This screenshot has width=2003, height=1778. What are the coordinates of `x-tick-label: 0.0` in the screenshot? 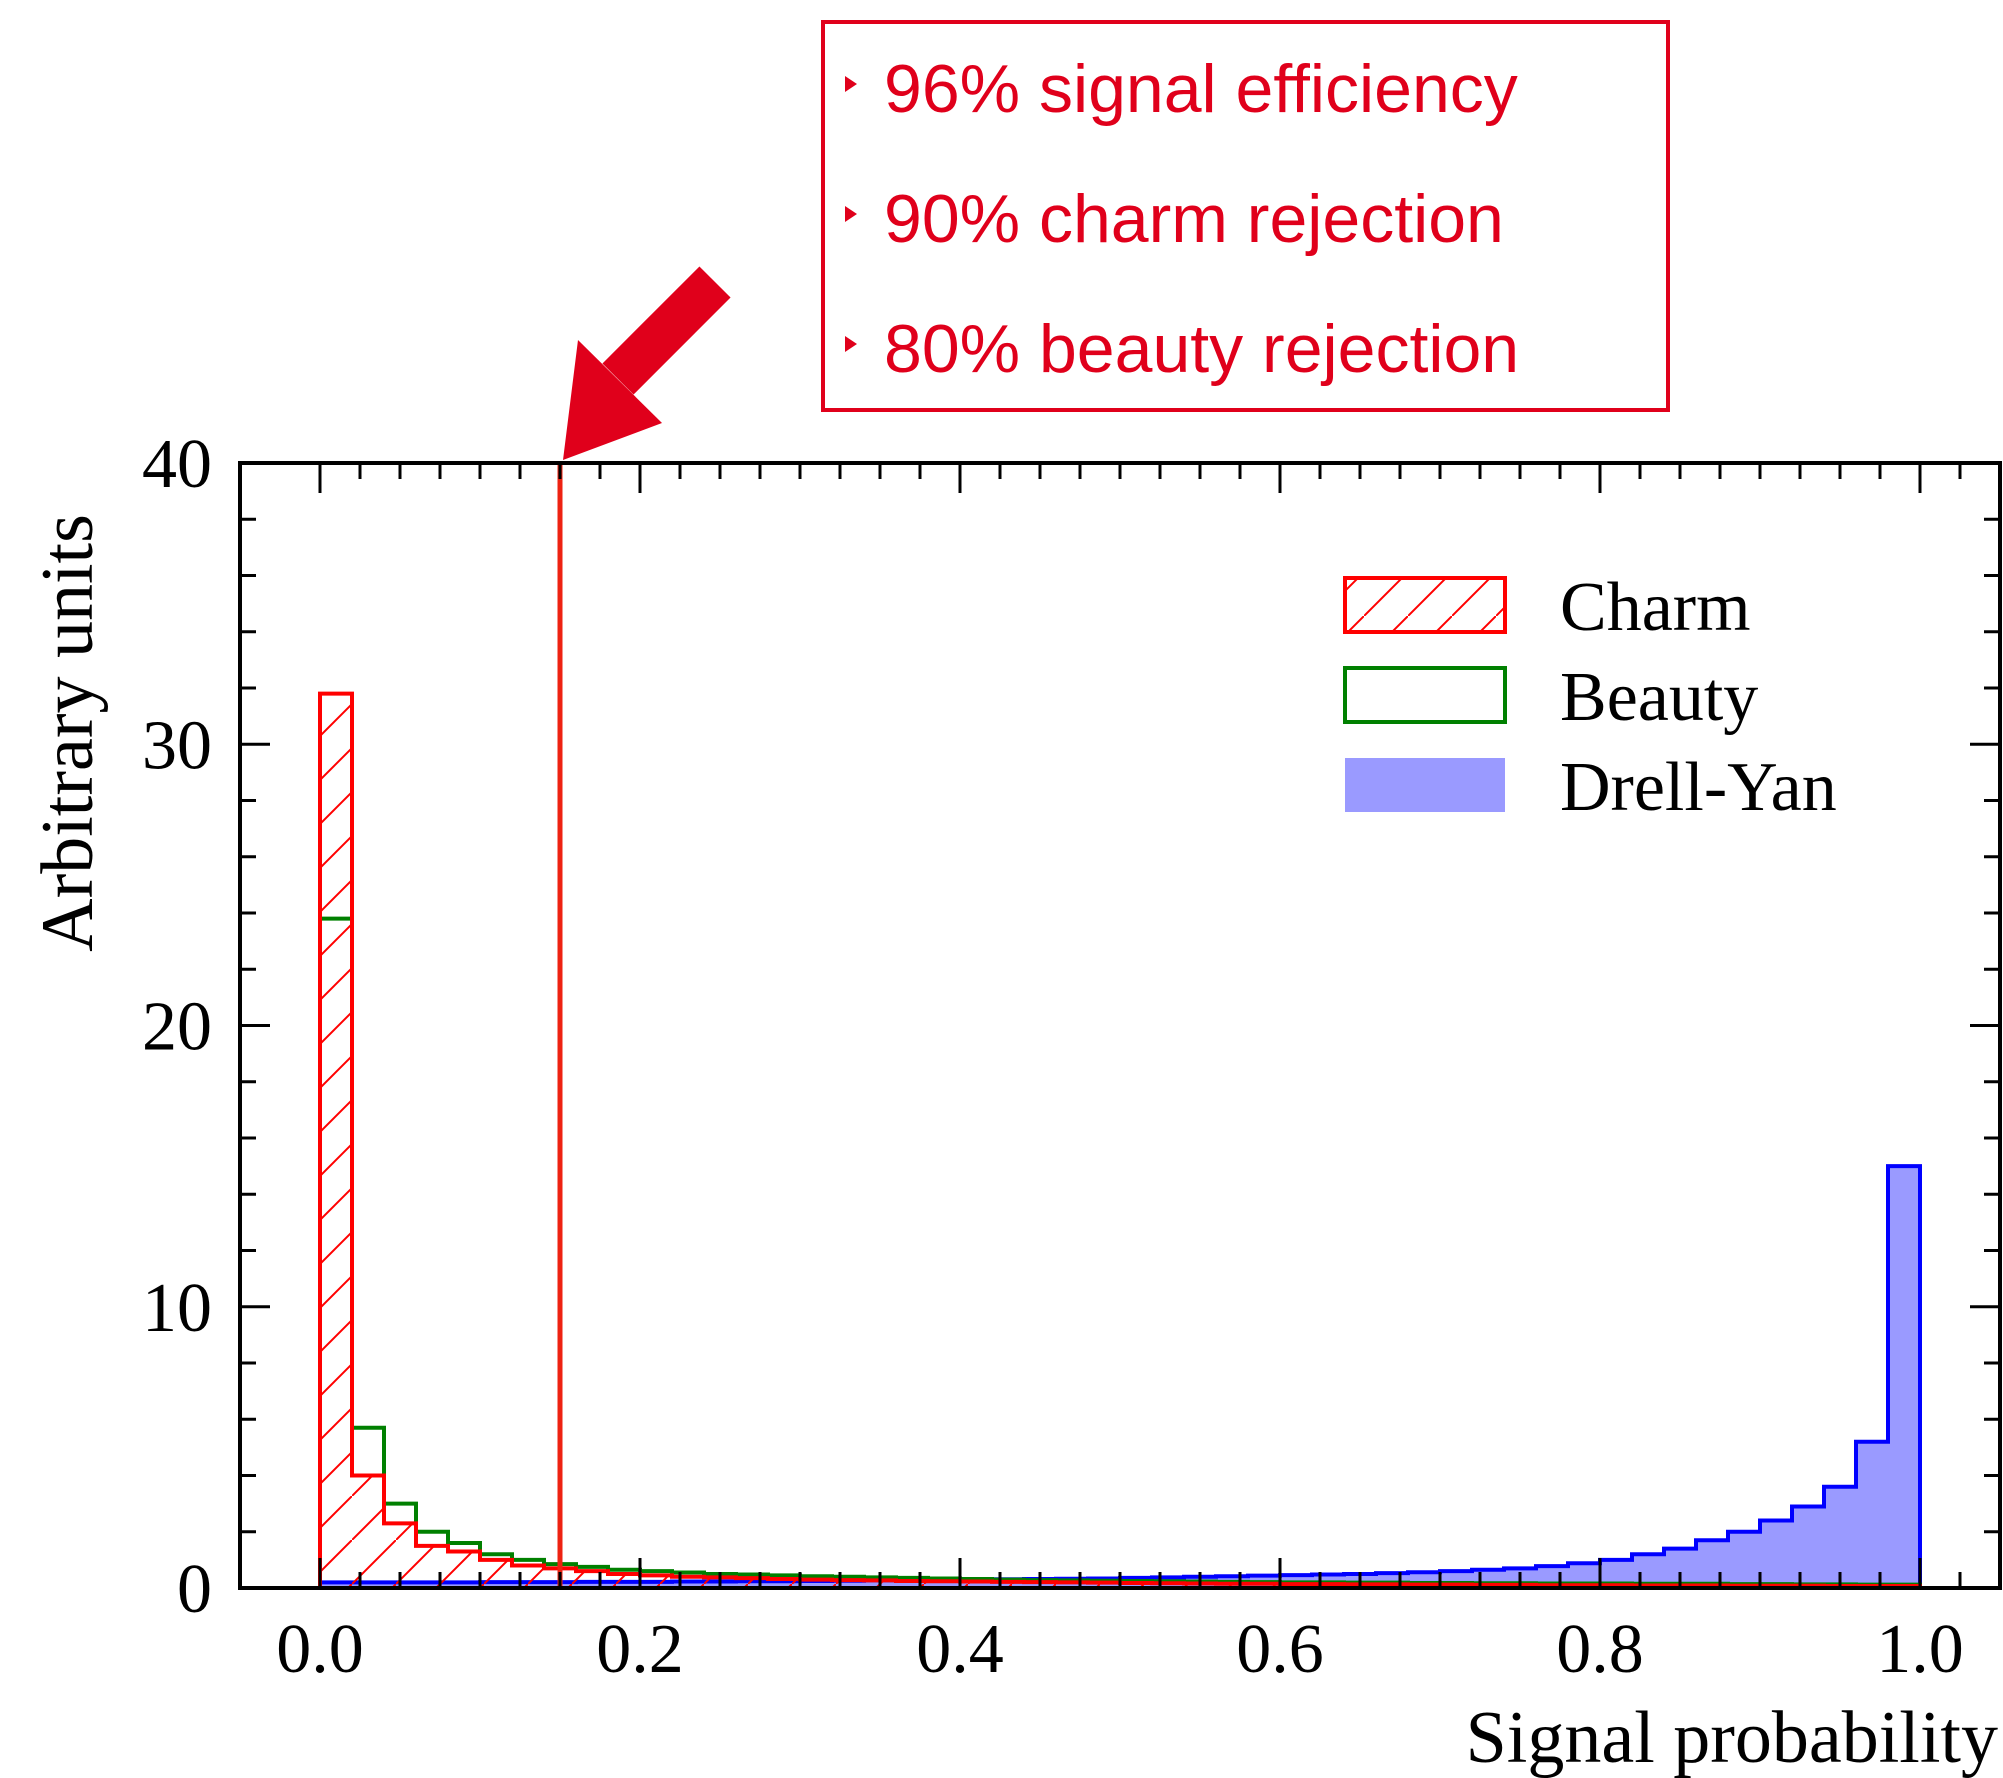 It's located at (320, 1649).